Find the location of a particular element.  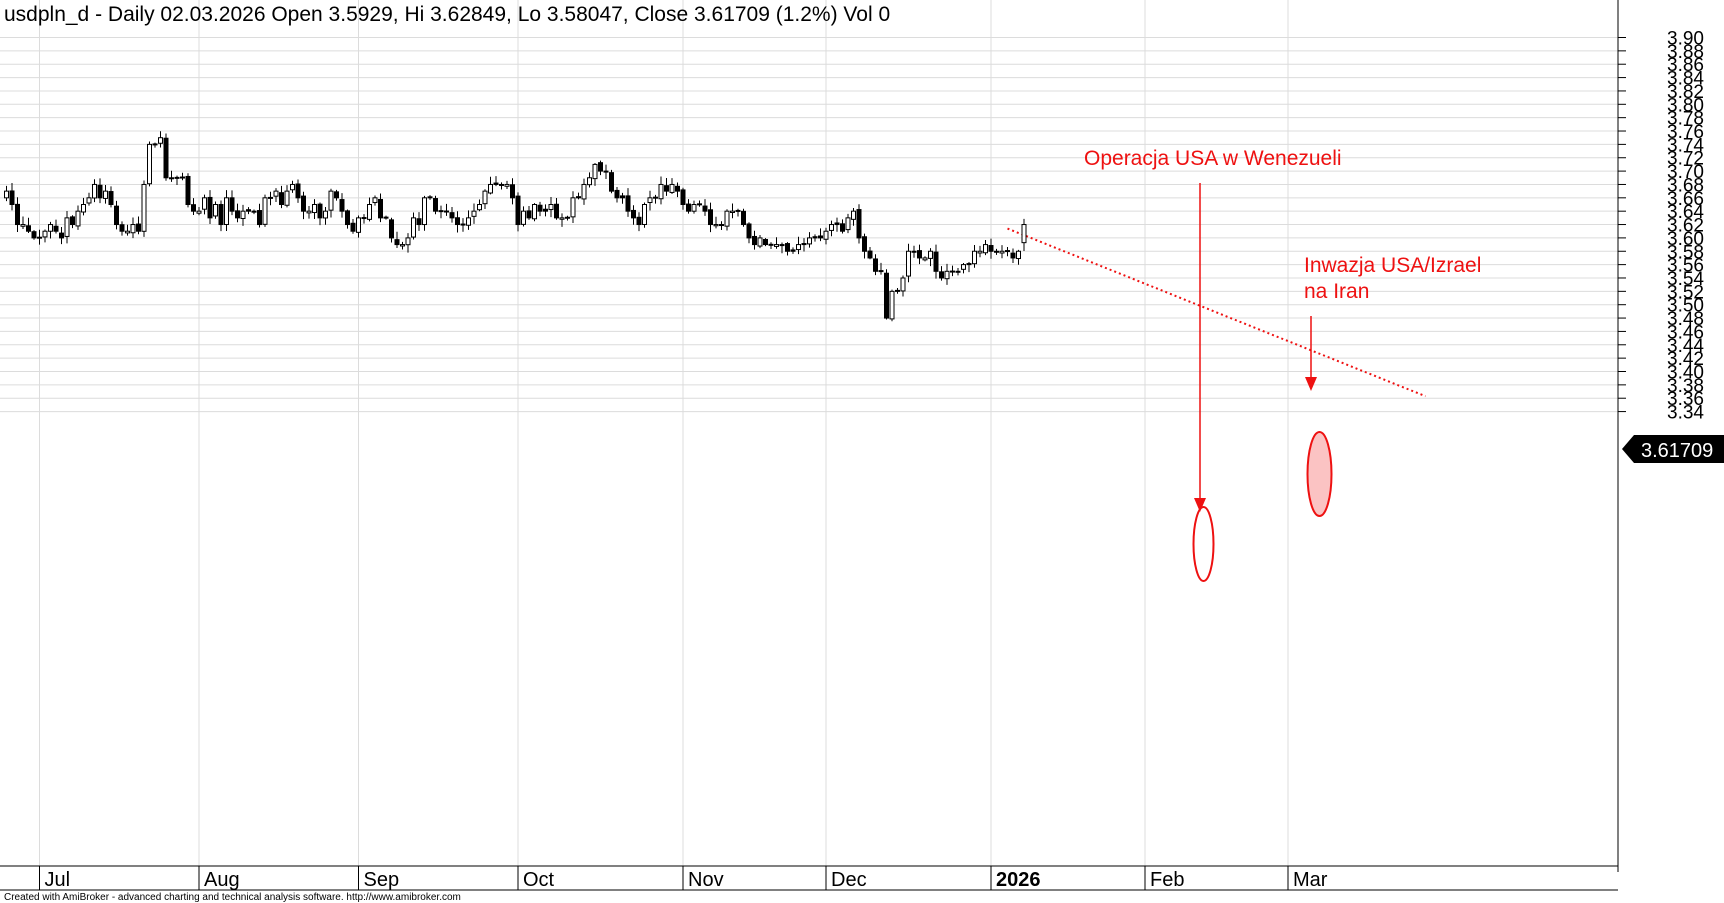

arrow-iran is located at coordinates (1311, 353).